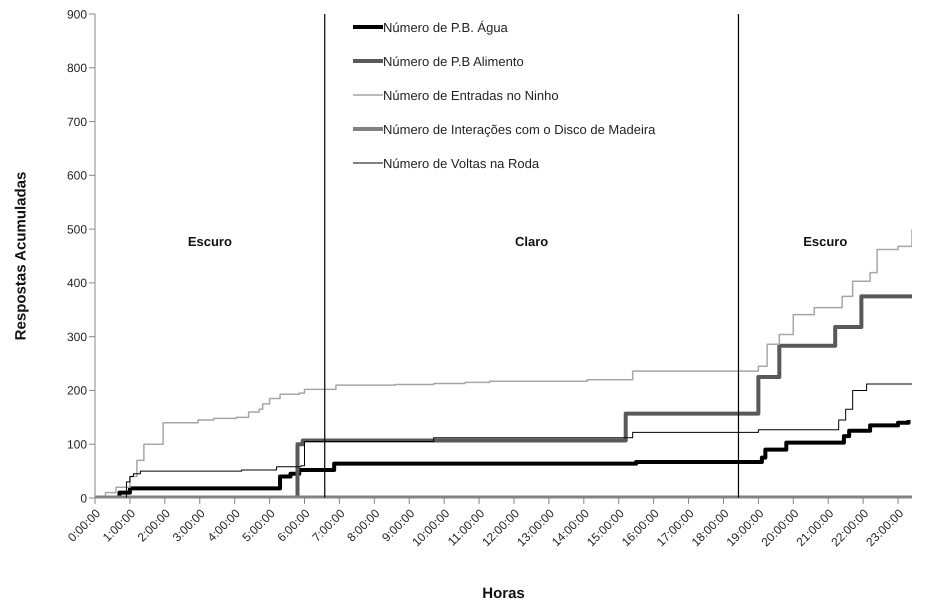  Describe the element at coordinates (77, 175) in the screenshot. I see `y-tick-label: 600` at that location.